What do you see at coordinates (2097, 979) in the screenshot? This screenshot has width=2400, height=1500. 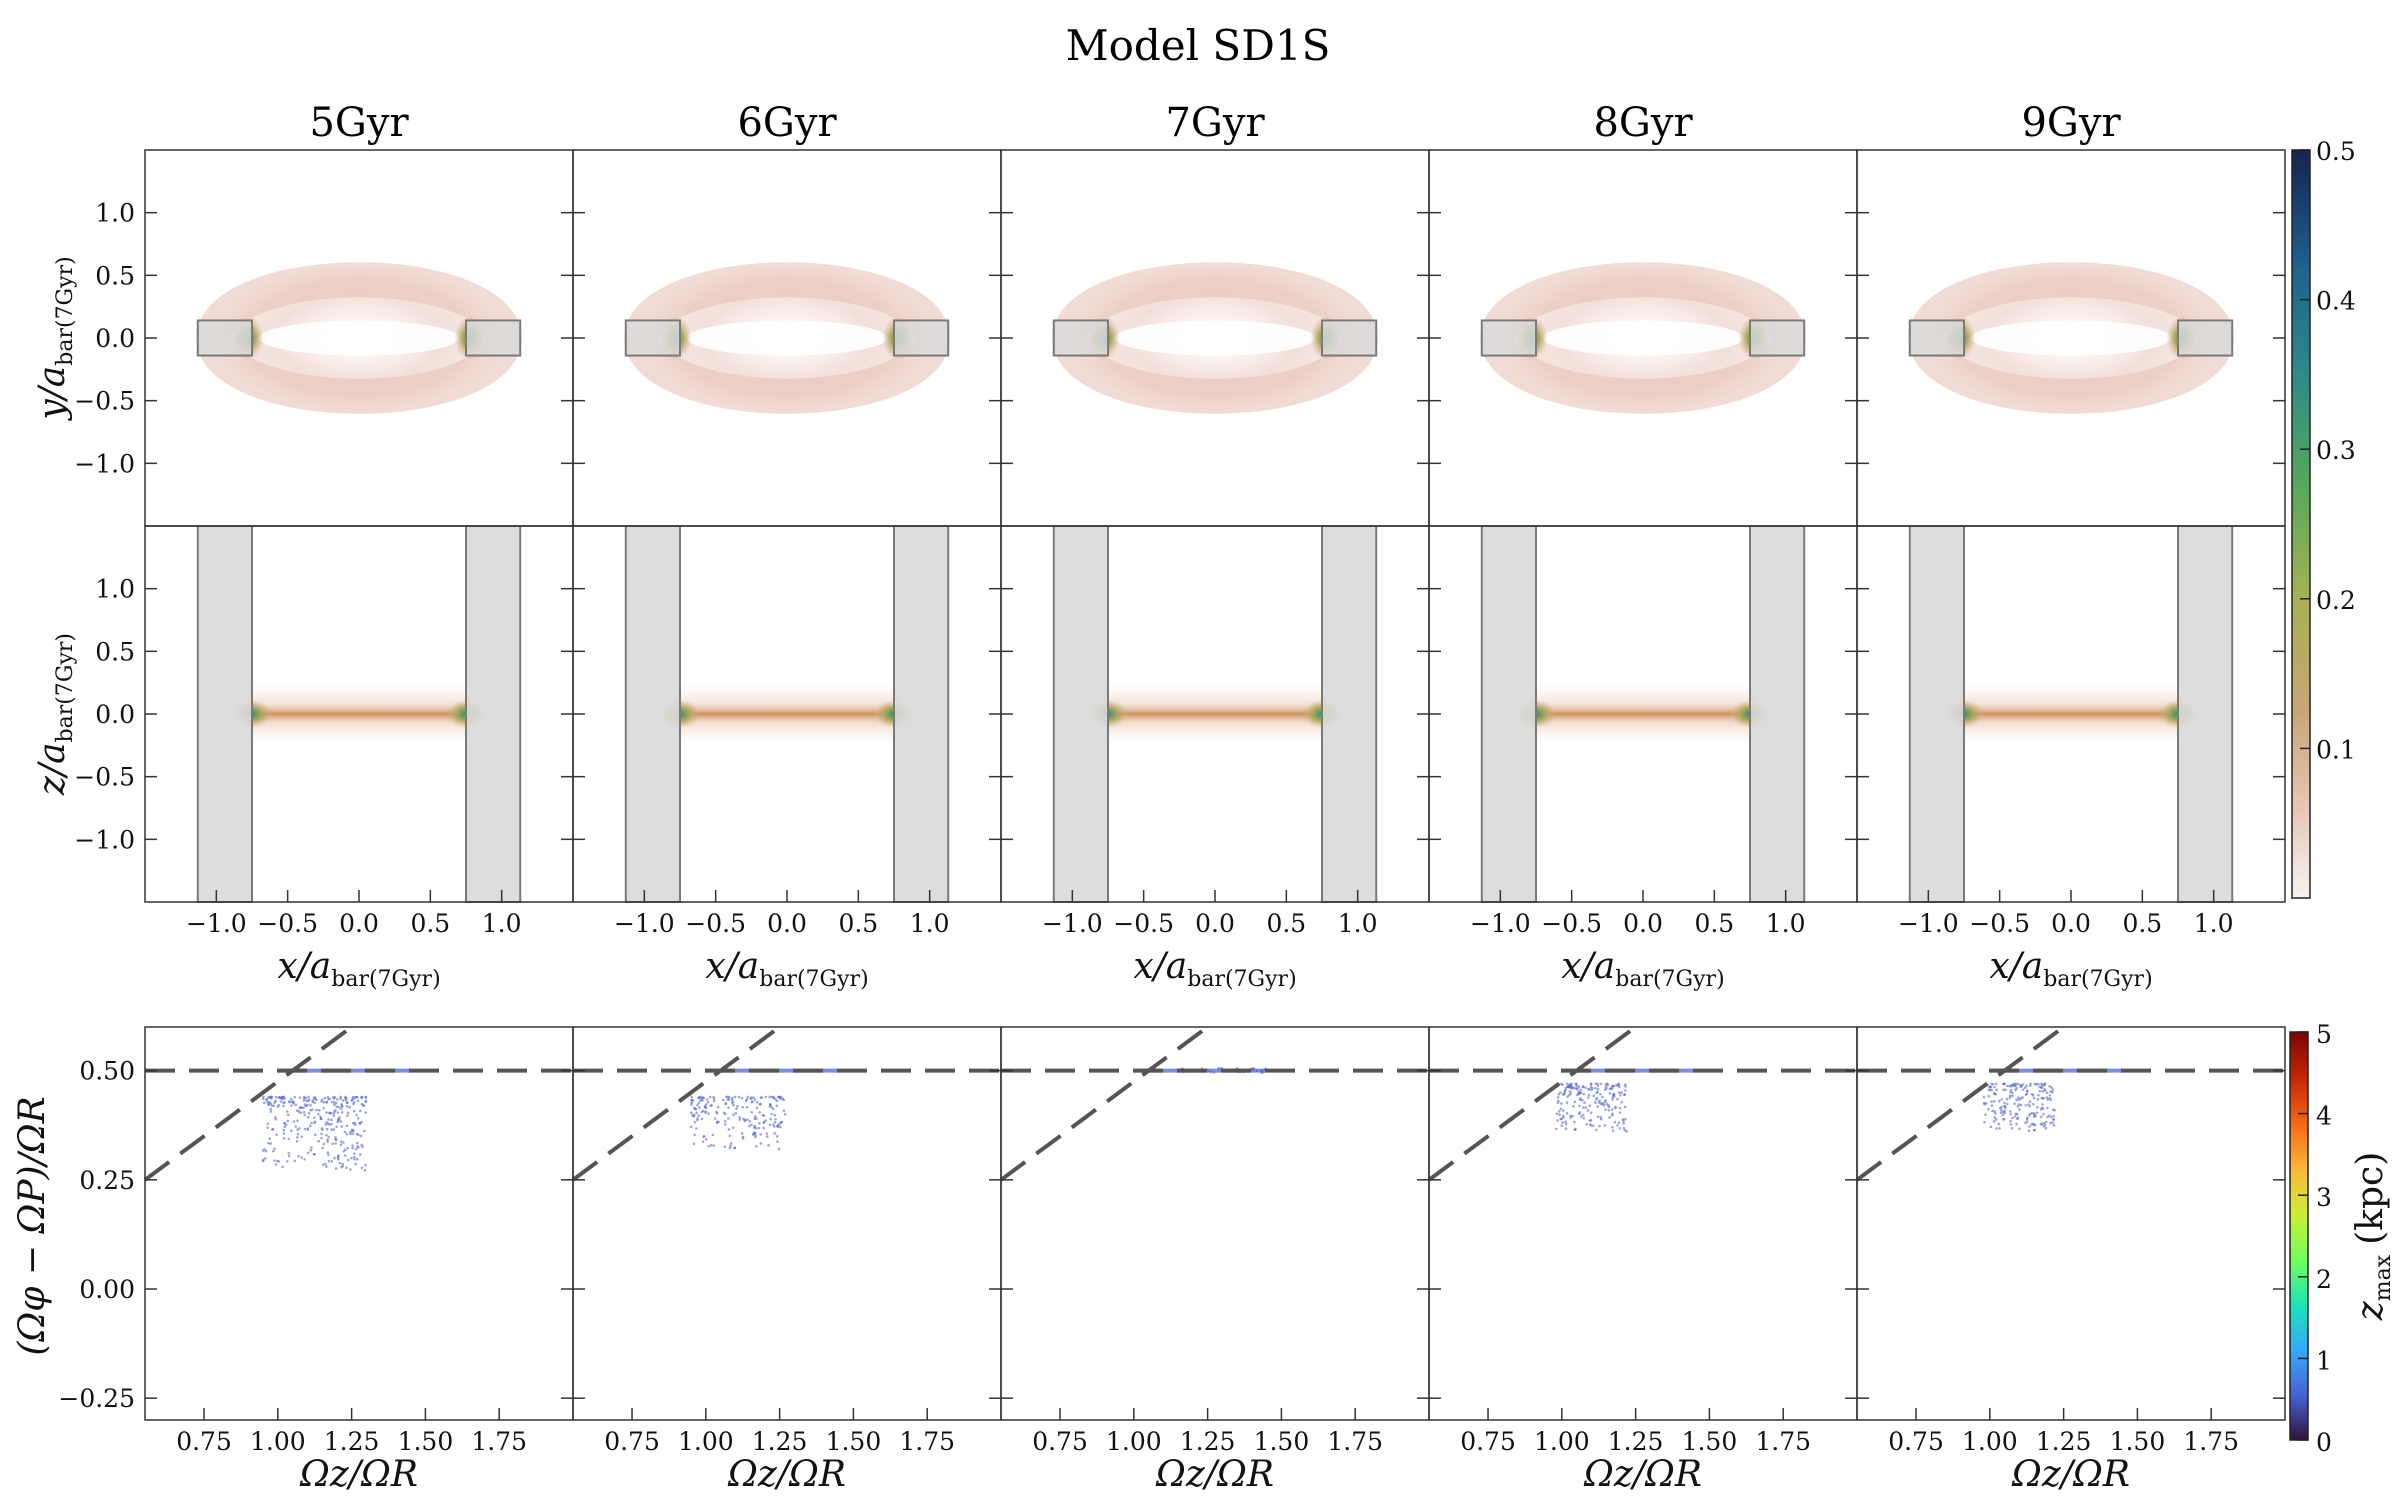 I see `edgeon-xlabel-sub: bar(7Gyr)` at bounding box center [2097, 979].